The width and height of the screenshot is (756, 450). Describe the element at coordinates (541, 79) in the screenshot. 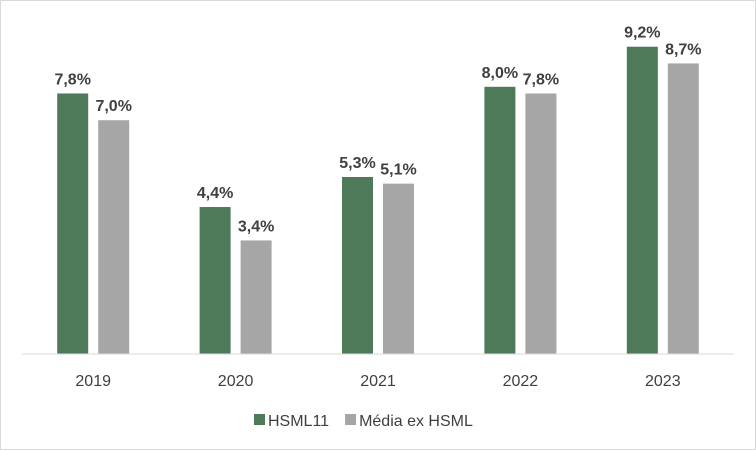

I see `data-label-m-dia-ex-hsml-2022: 7,8%` at that location.